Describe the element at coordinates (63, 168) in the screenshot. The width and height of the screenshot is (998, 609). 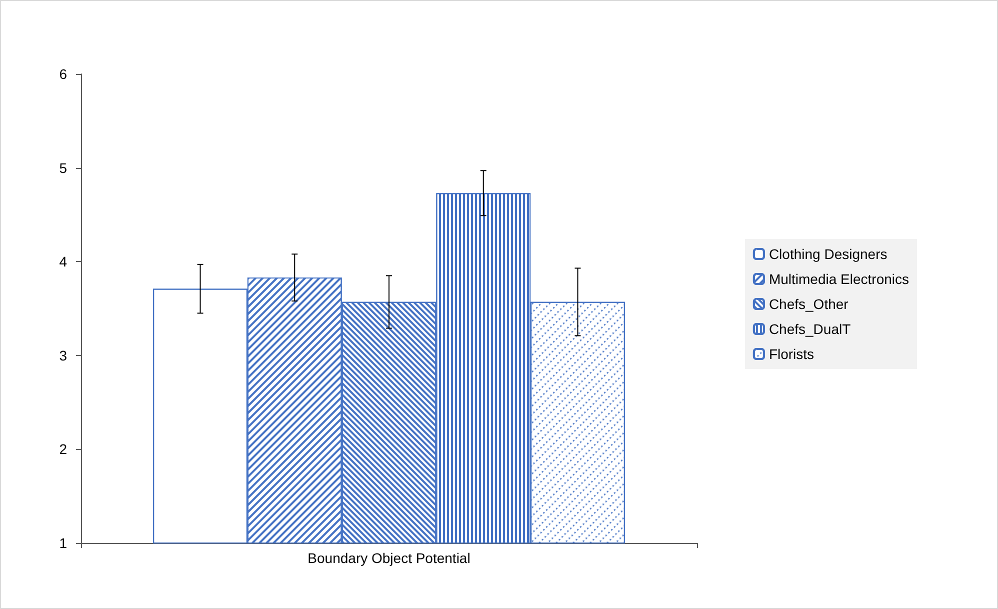
I see `y-tick-label: 5` at that location.